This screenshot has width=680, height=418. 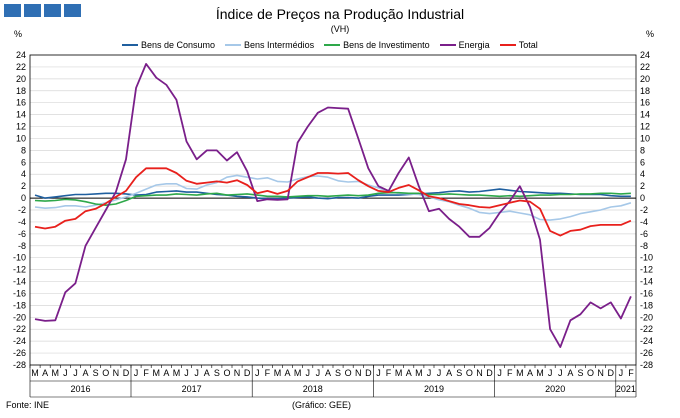 I want to click on y-unit-right: %, so click(x=650, y=34).